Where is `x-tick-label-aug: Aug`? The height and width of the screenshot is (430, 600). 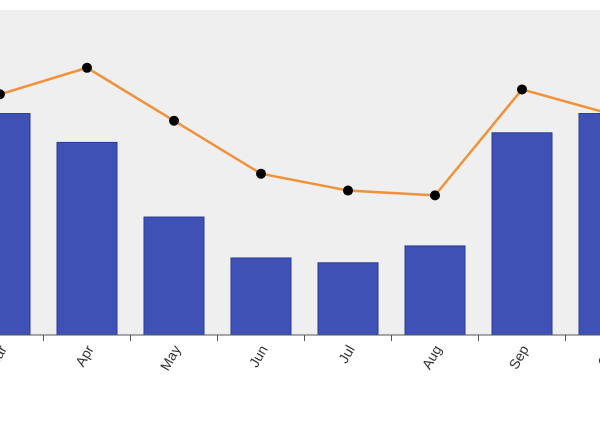
x-tick-label-aug: Aug is located at coordinates (431, 357).